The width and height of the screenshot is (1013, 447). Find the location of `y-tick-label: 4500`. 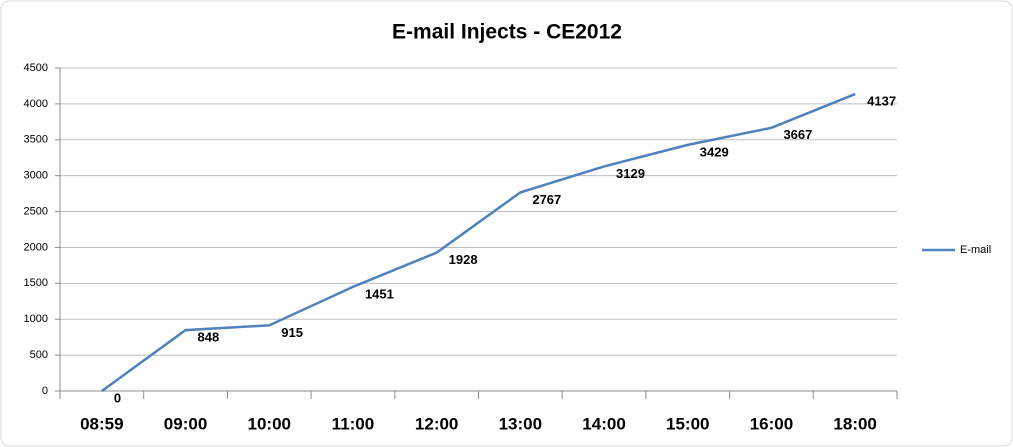

y-tick-label: 4500 is located at coordinates (36, 68).